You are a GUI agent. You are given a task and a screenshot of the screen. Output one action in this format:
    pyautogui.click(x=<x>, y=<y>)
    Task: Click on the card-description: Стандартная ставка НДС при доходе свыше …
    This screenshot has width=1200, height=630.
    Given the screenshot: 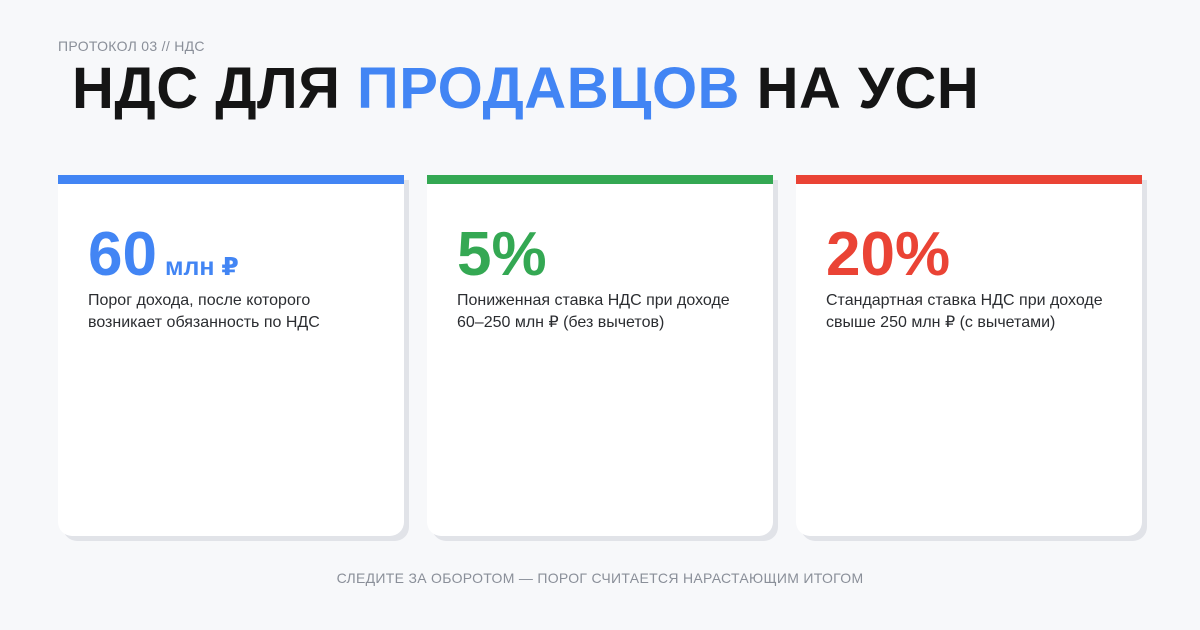 What is the action you would take?
    pyautogui.click(x=964, y=311)
    